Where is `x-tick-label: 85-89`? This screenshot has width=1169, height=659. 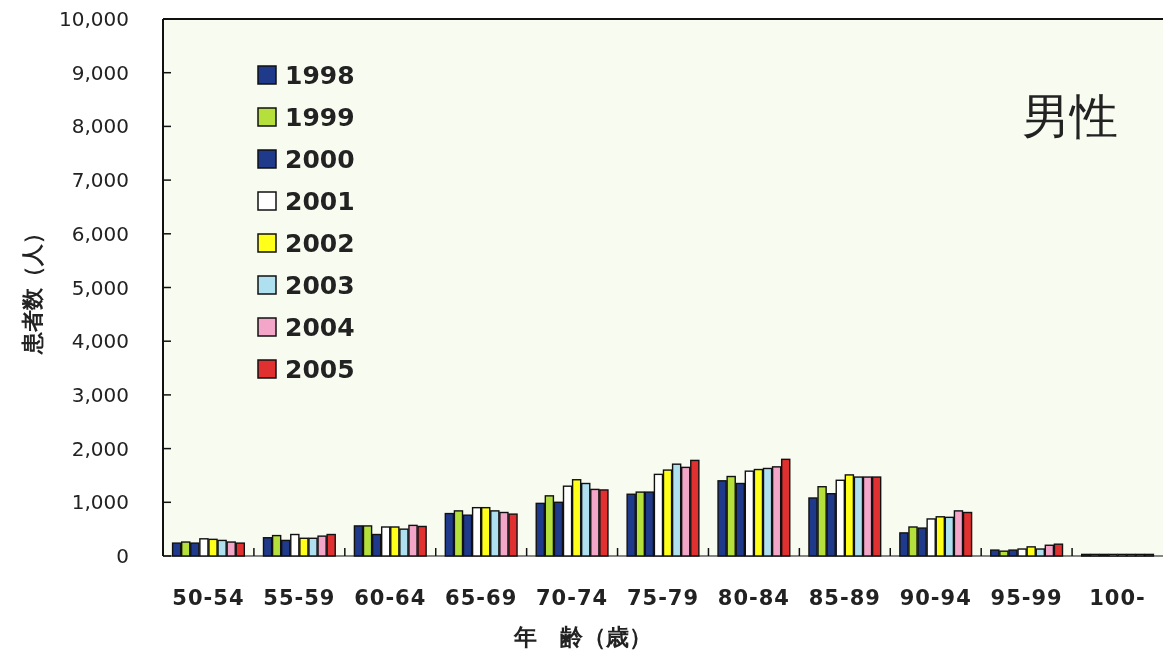 x-tick-label: 85-89 is located at coordinates (844, 598).